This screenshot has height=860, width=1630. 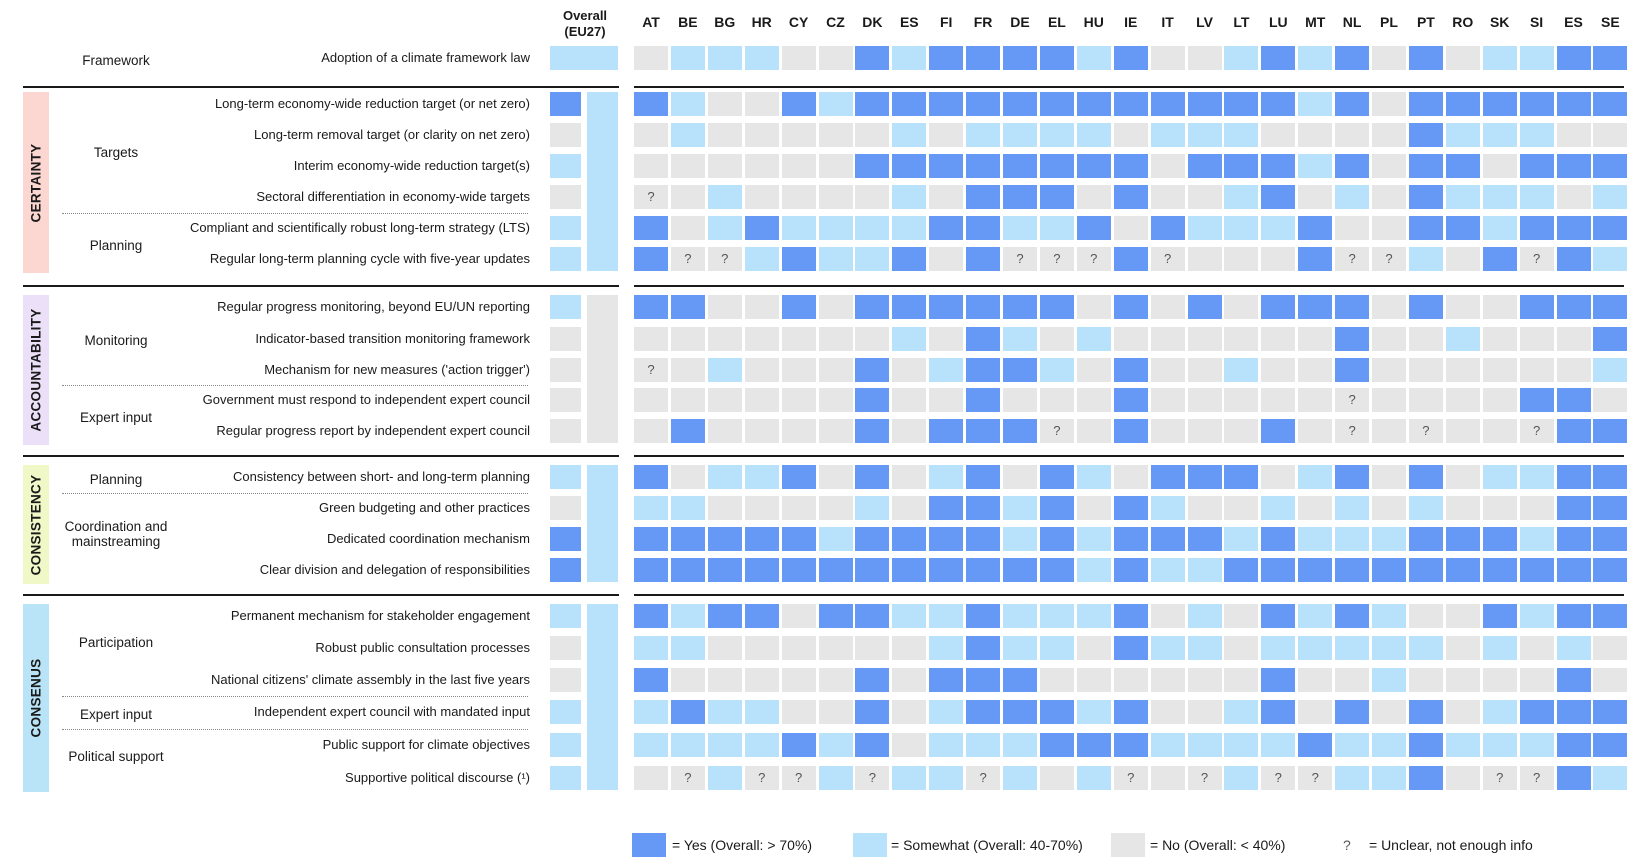 What do you see at coordinates (1352, 22) in the screenshot?
I see `country-header: NL` at bounding box center [1352, 22].